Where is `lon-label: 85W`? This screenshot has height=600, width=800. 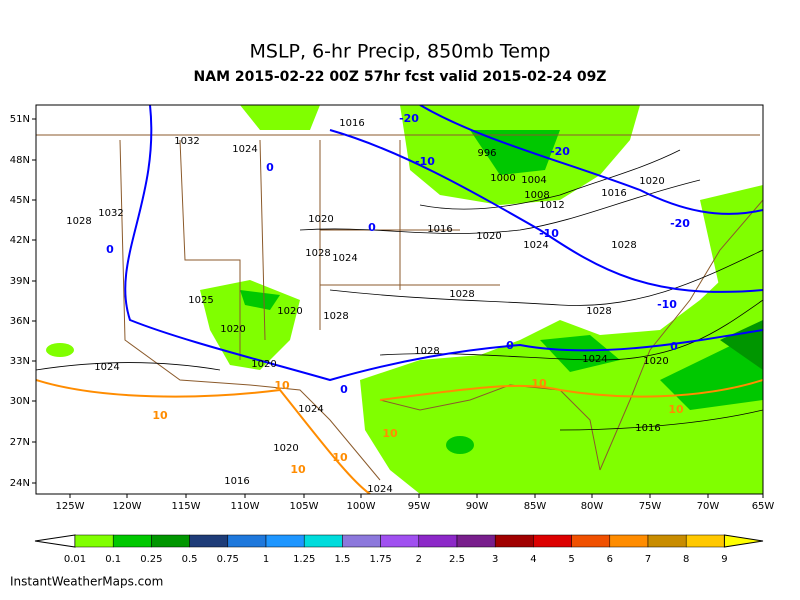 lon-label: 85W is located at coordinates (535, 506).